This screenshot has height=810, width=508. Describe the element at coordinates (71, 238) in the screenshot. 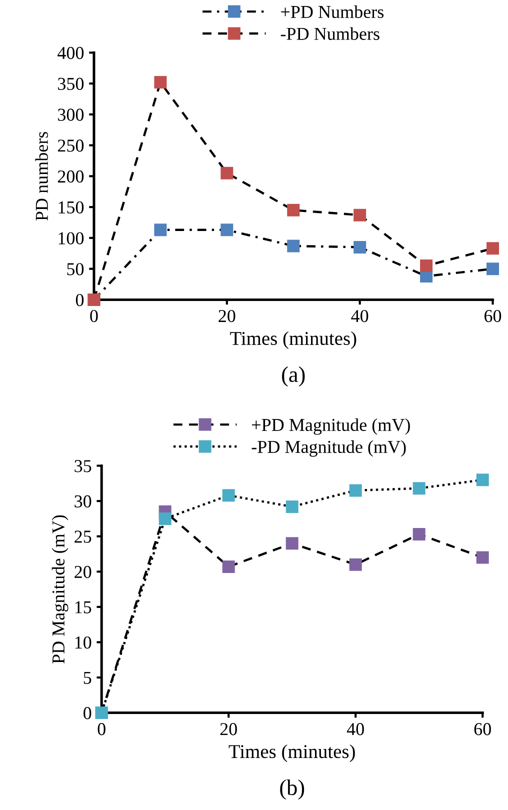

I see `y-tick-label: 100` at that location.